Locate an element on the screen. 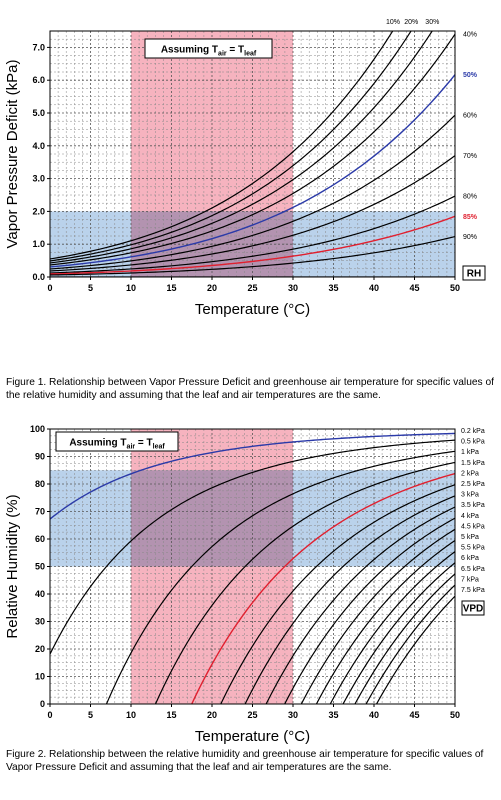 The image size is (501, 800). series-label: 6 kPa is located at coordinates (470, 558).